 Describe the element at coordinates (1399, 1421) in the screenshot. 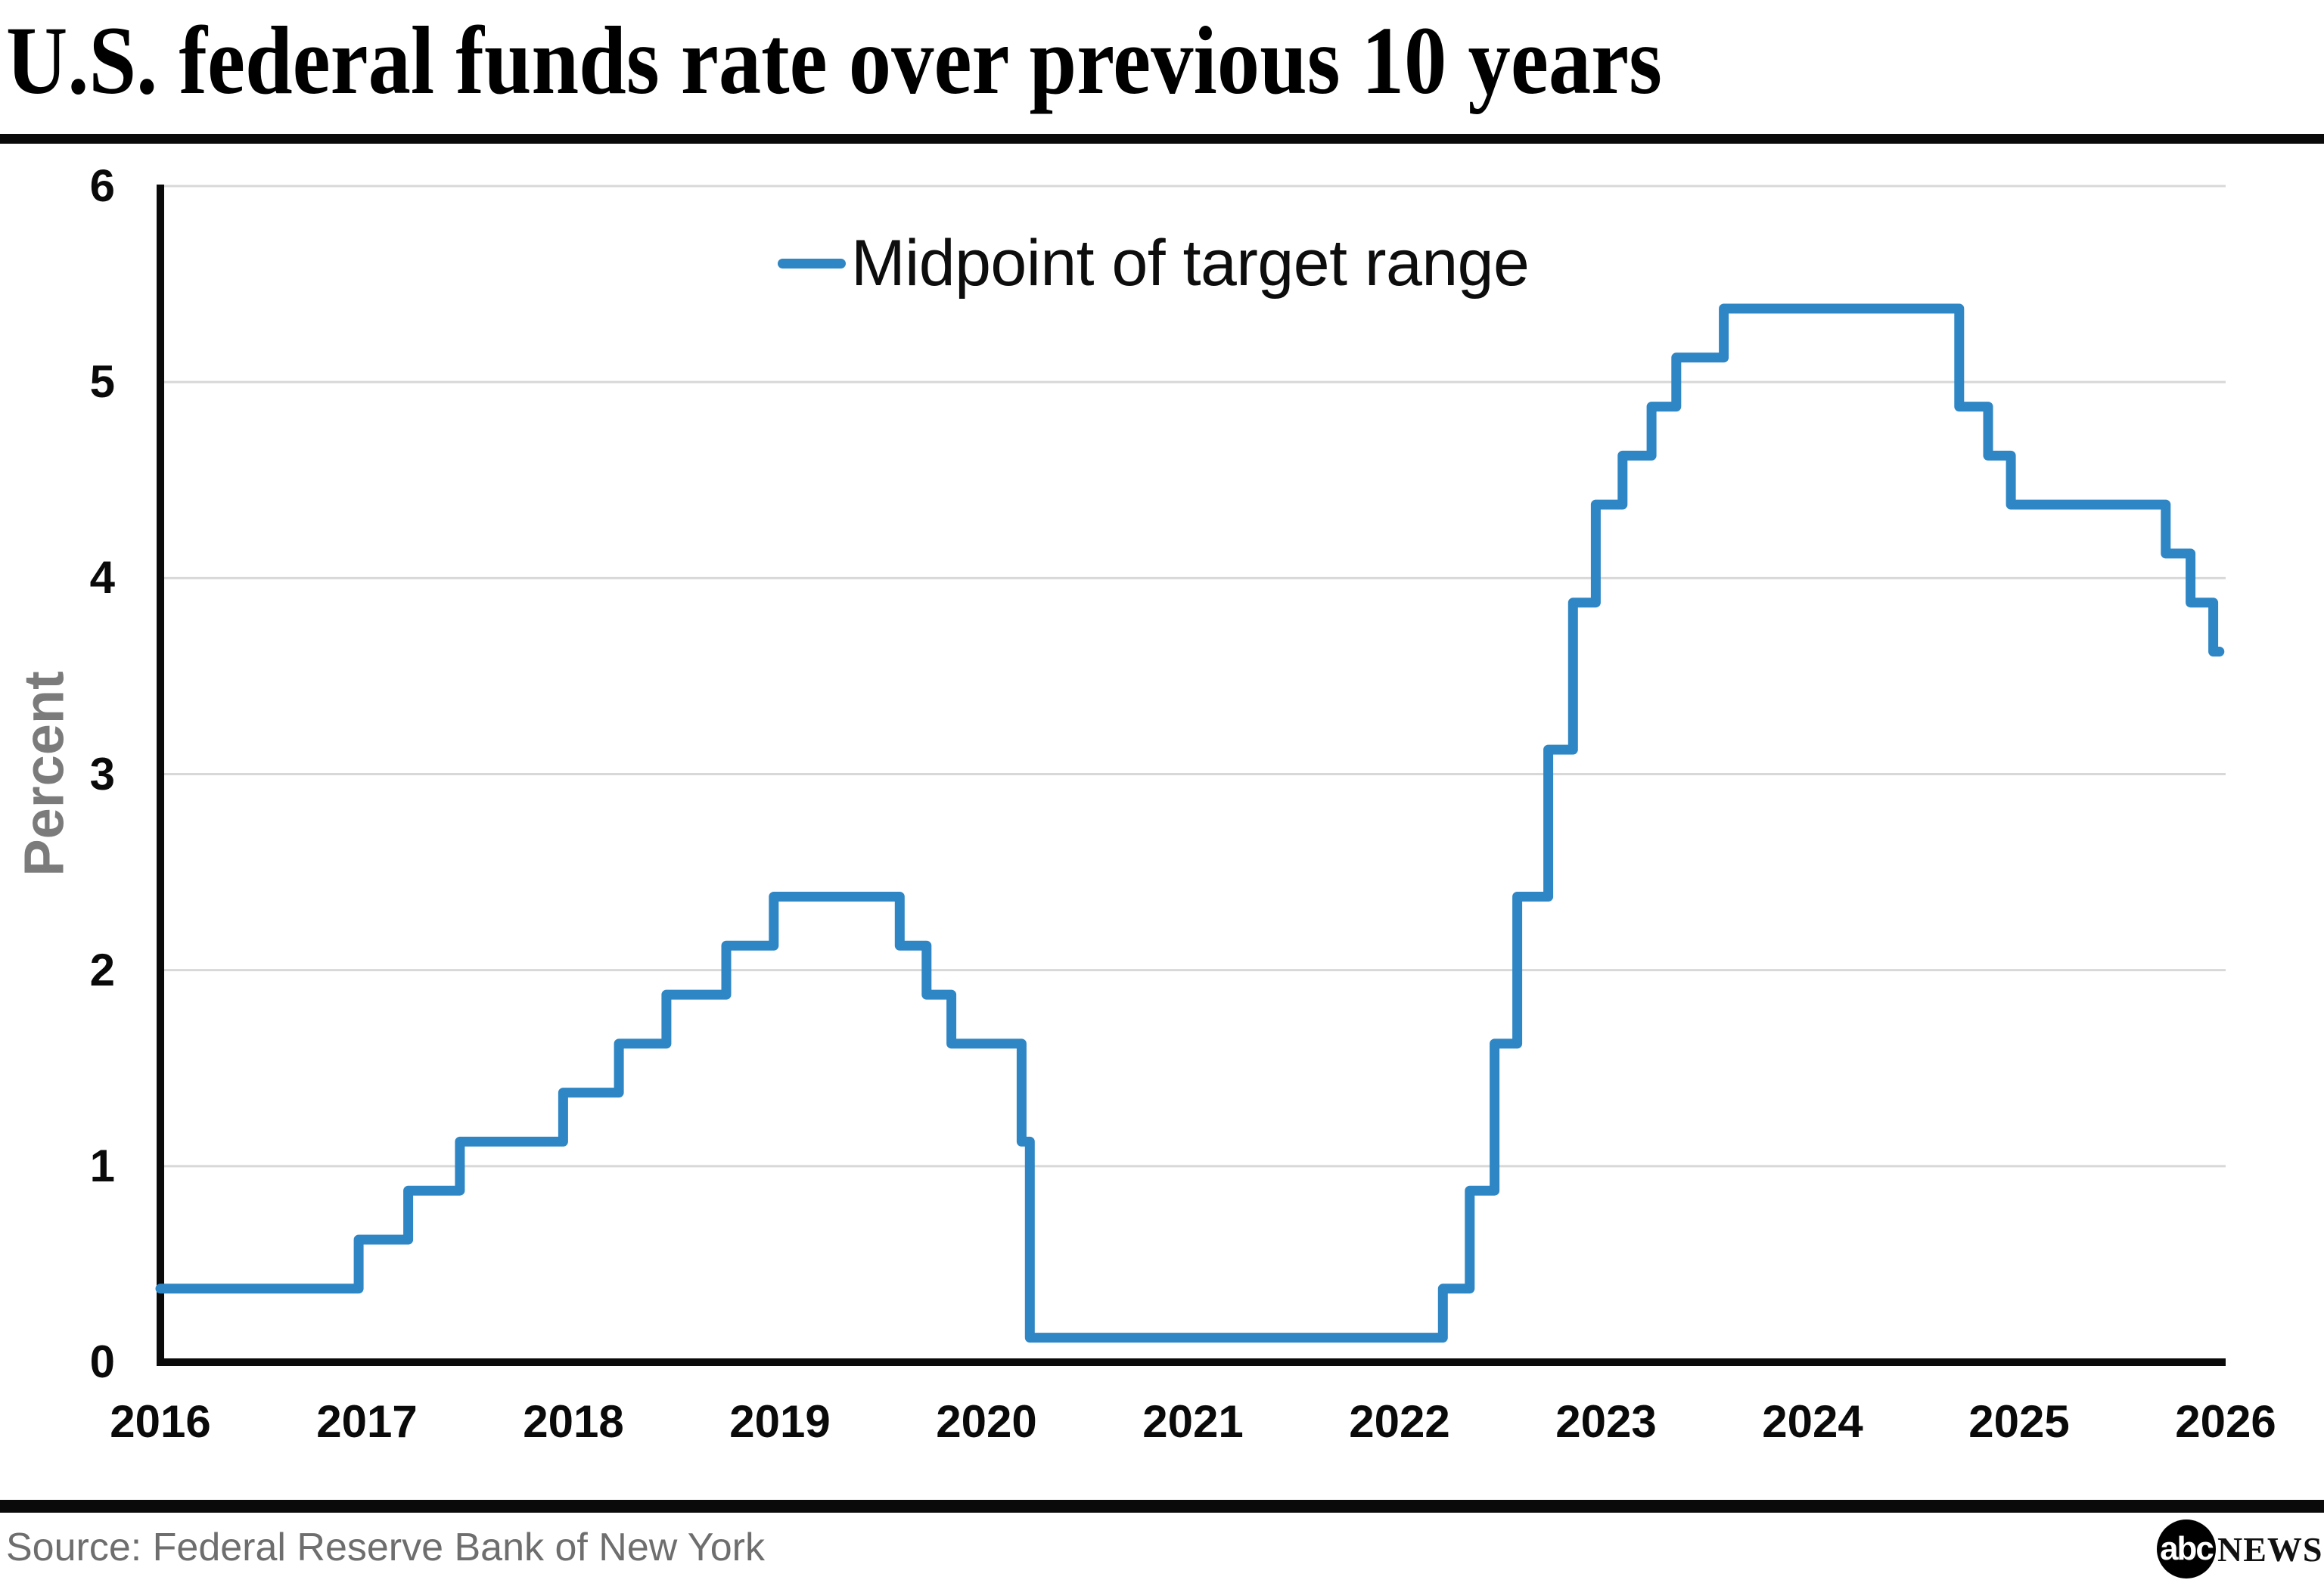

I see `x-tick-label: 2022` at that location.